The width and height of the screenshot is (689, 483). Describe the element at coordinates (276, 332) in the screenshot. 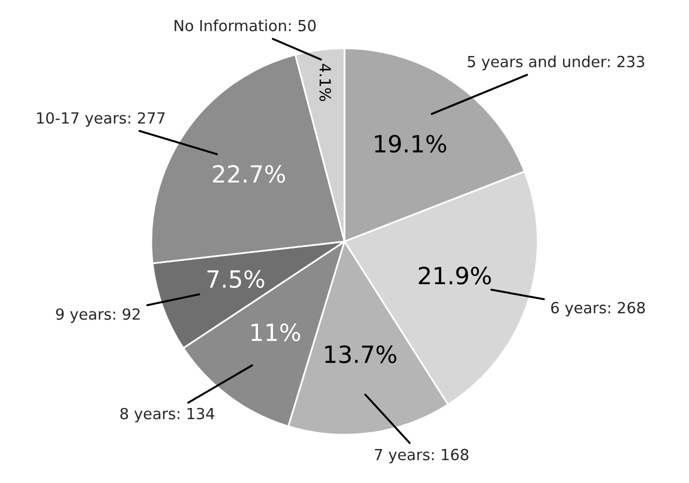

I see `data-label: 11%` at that location.